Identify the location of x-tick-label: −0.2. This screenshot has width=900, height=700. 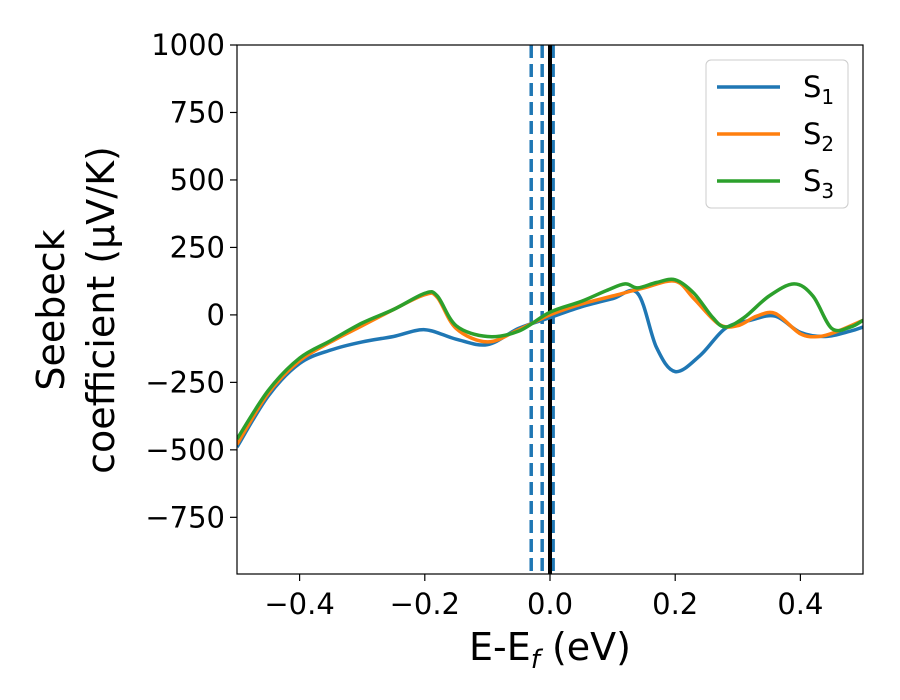
(425, 604).